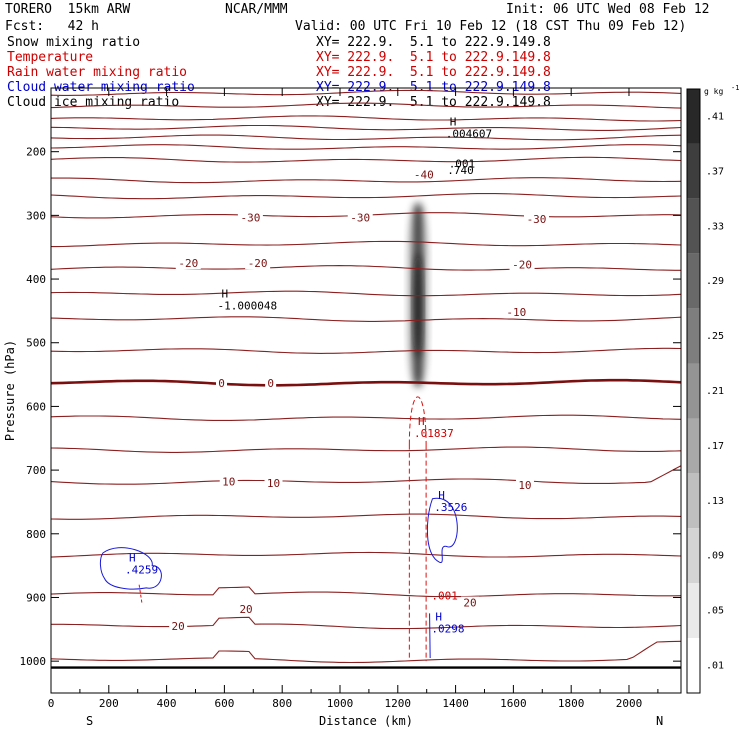  What do you see at coordinates (36, 152) in the screenshot?
I see `y-tick-label: 200` at bounding box center [36, 152].